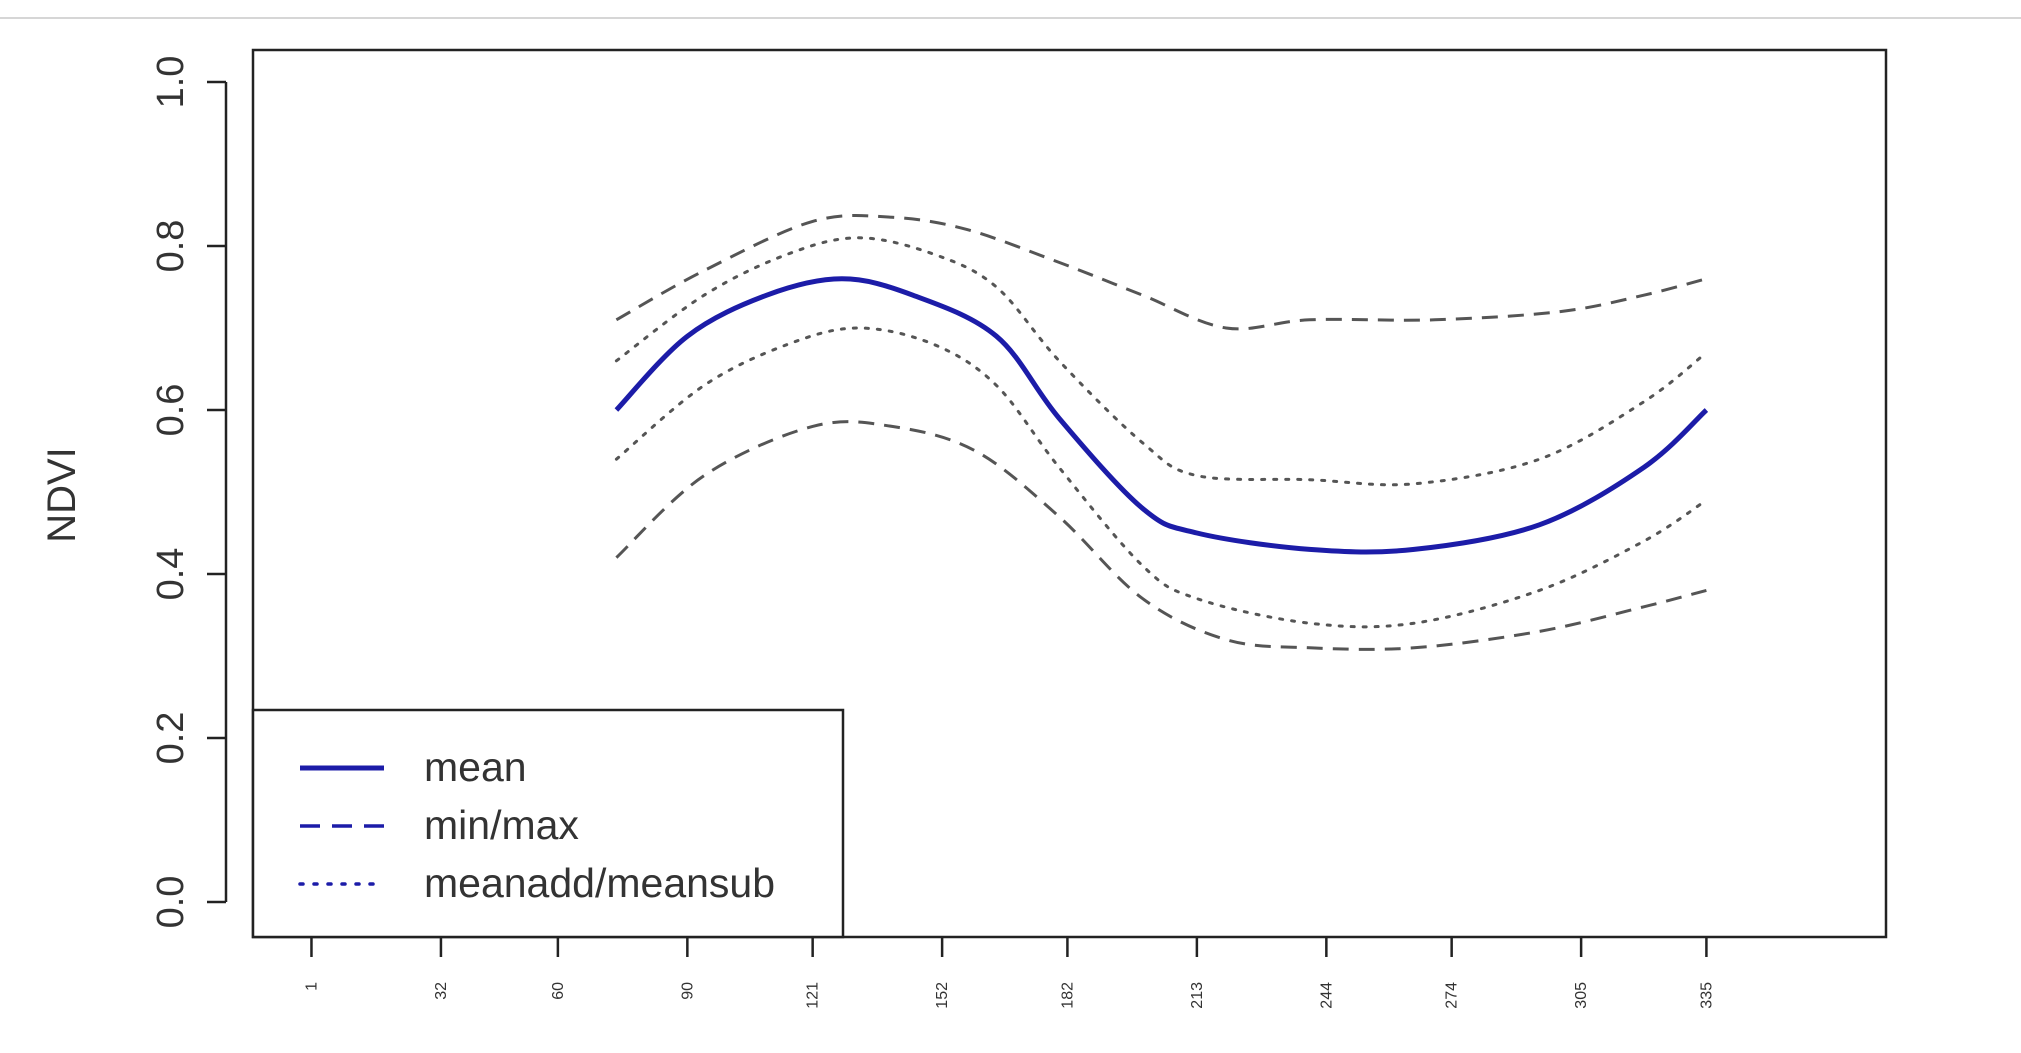 The height and width of the screenshot is (1053, 2021). I want to click on x-tick-label: 182, so click(1067, 995).